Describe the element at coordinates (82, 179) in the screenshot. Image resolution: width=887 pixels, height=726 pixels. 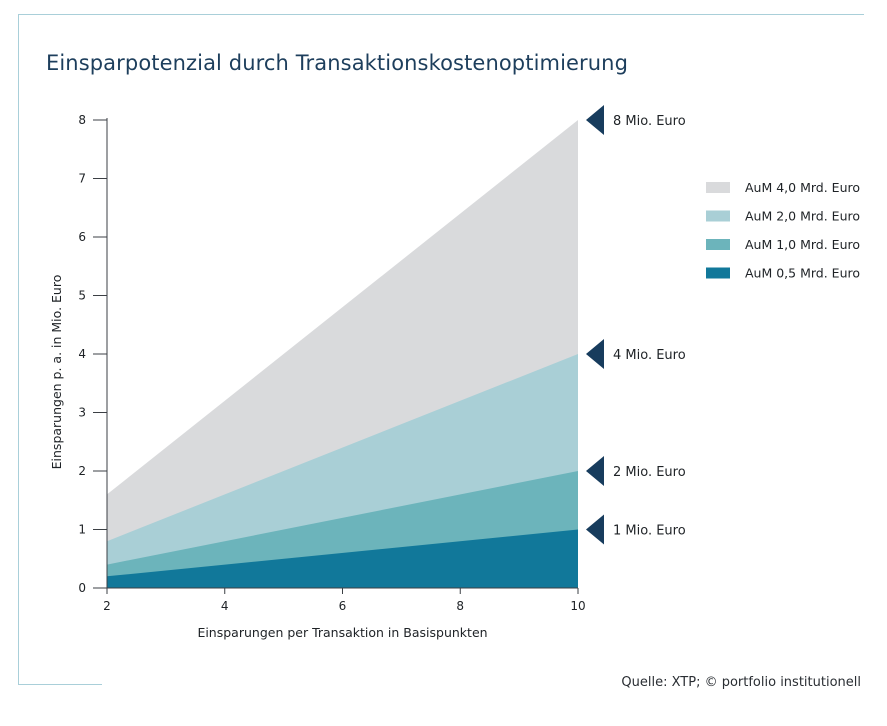
I see `y-tick-label-7: 7` at that location.